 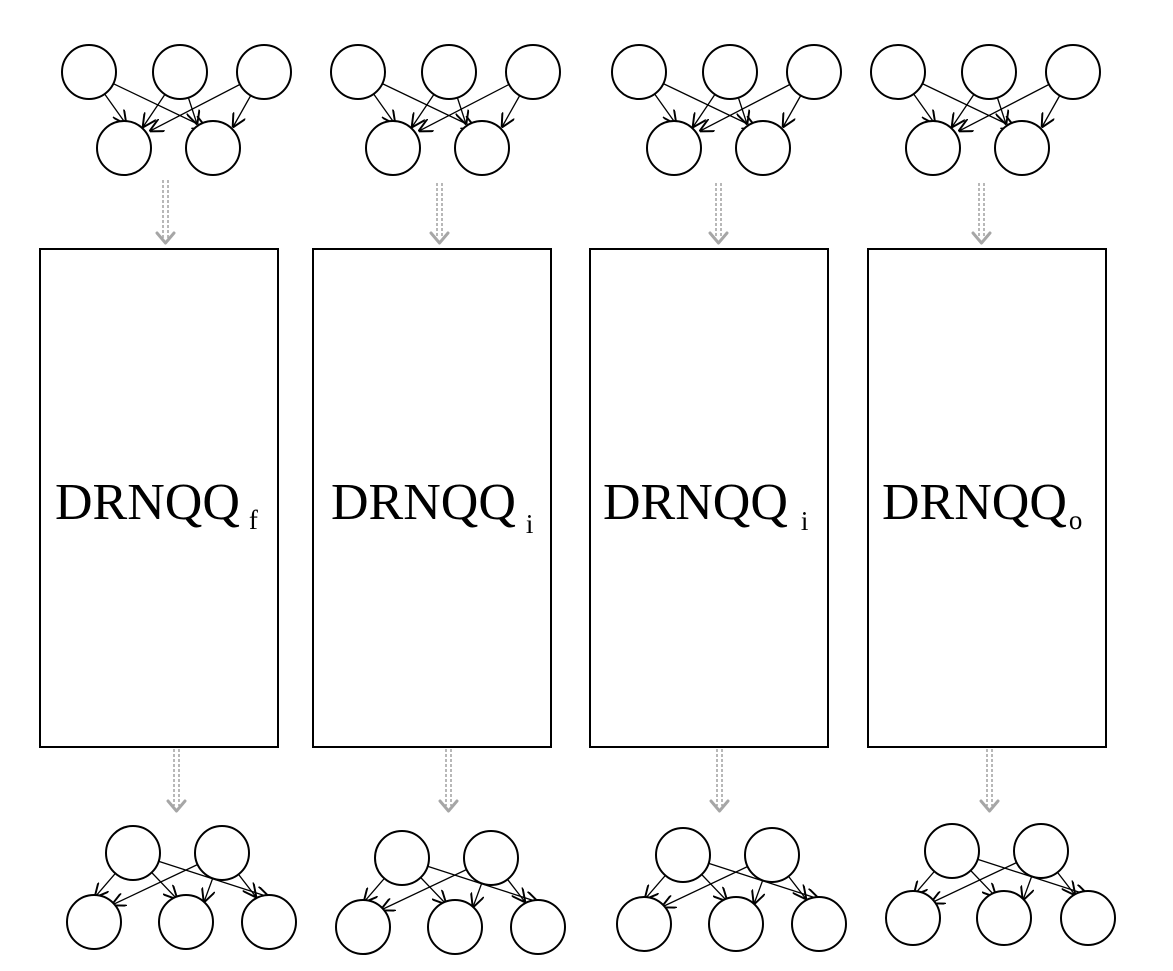 I want to click on drnqq-label: DRNQQ f, so click(x=156, y=504).